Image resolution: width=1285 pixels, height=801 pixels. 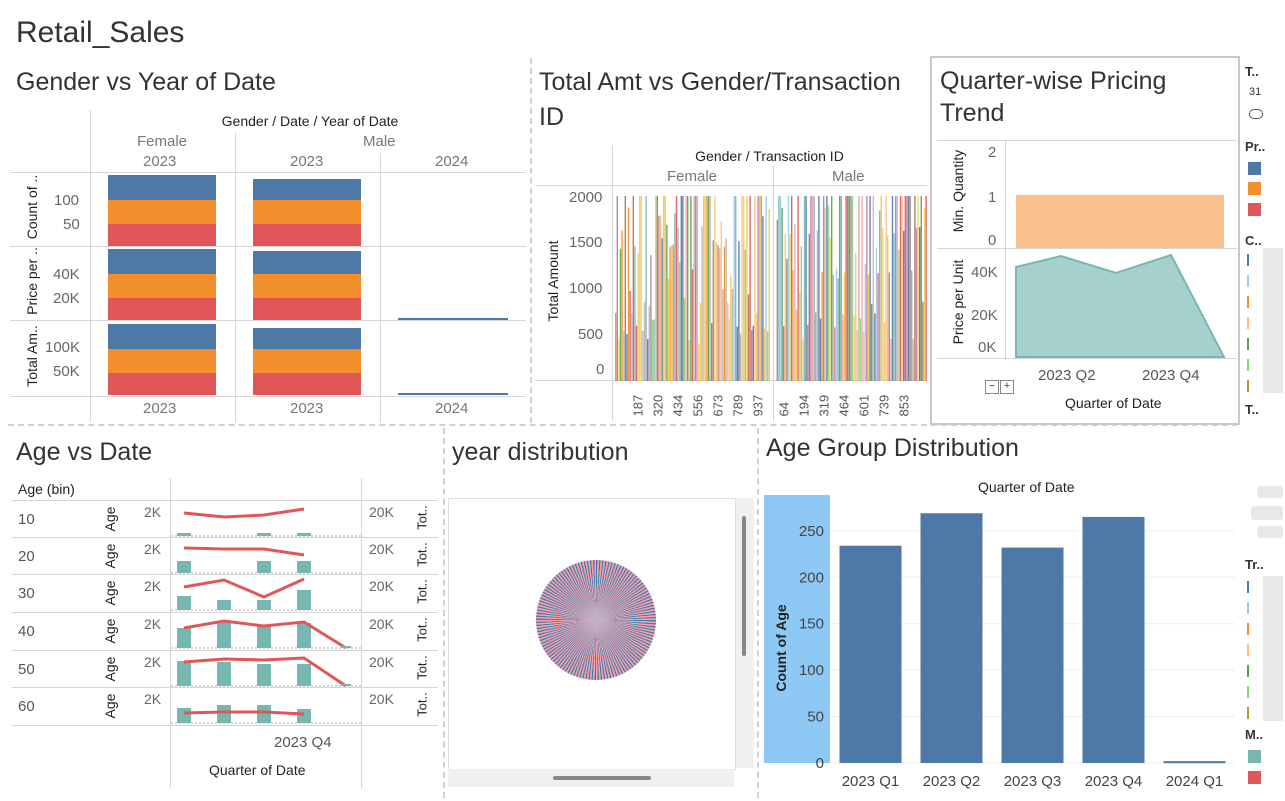 What do you see at coordinates (1120, 221) in the screenshot?
I see `min-quantity-area` at bounding box center [1120, 221].